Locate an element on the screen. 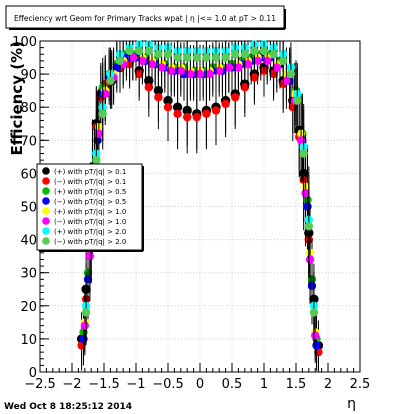  legend-label: (+) with pT/|q| > 2.0 is located at coordinates (90, 232).